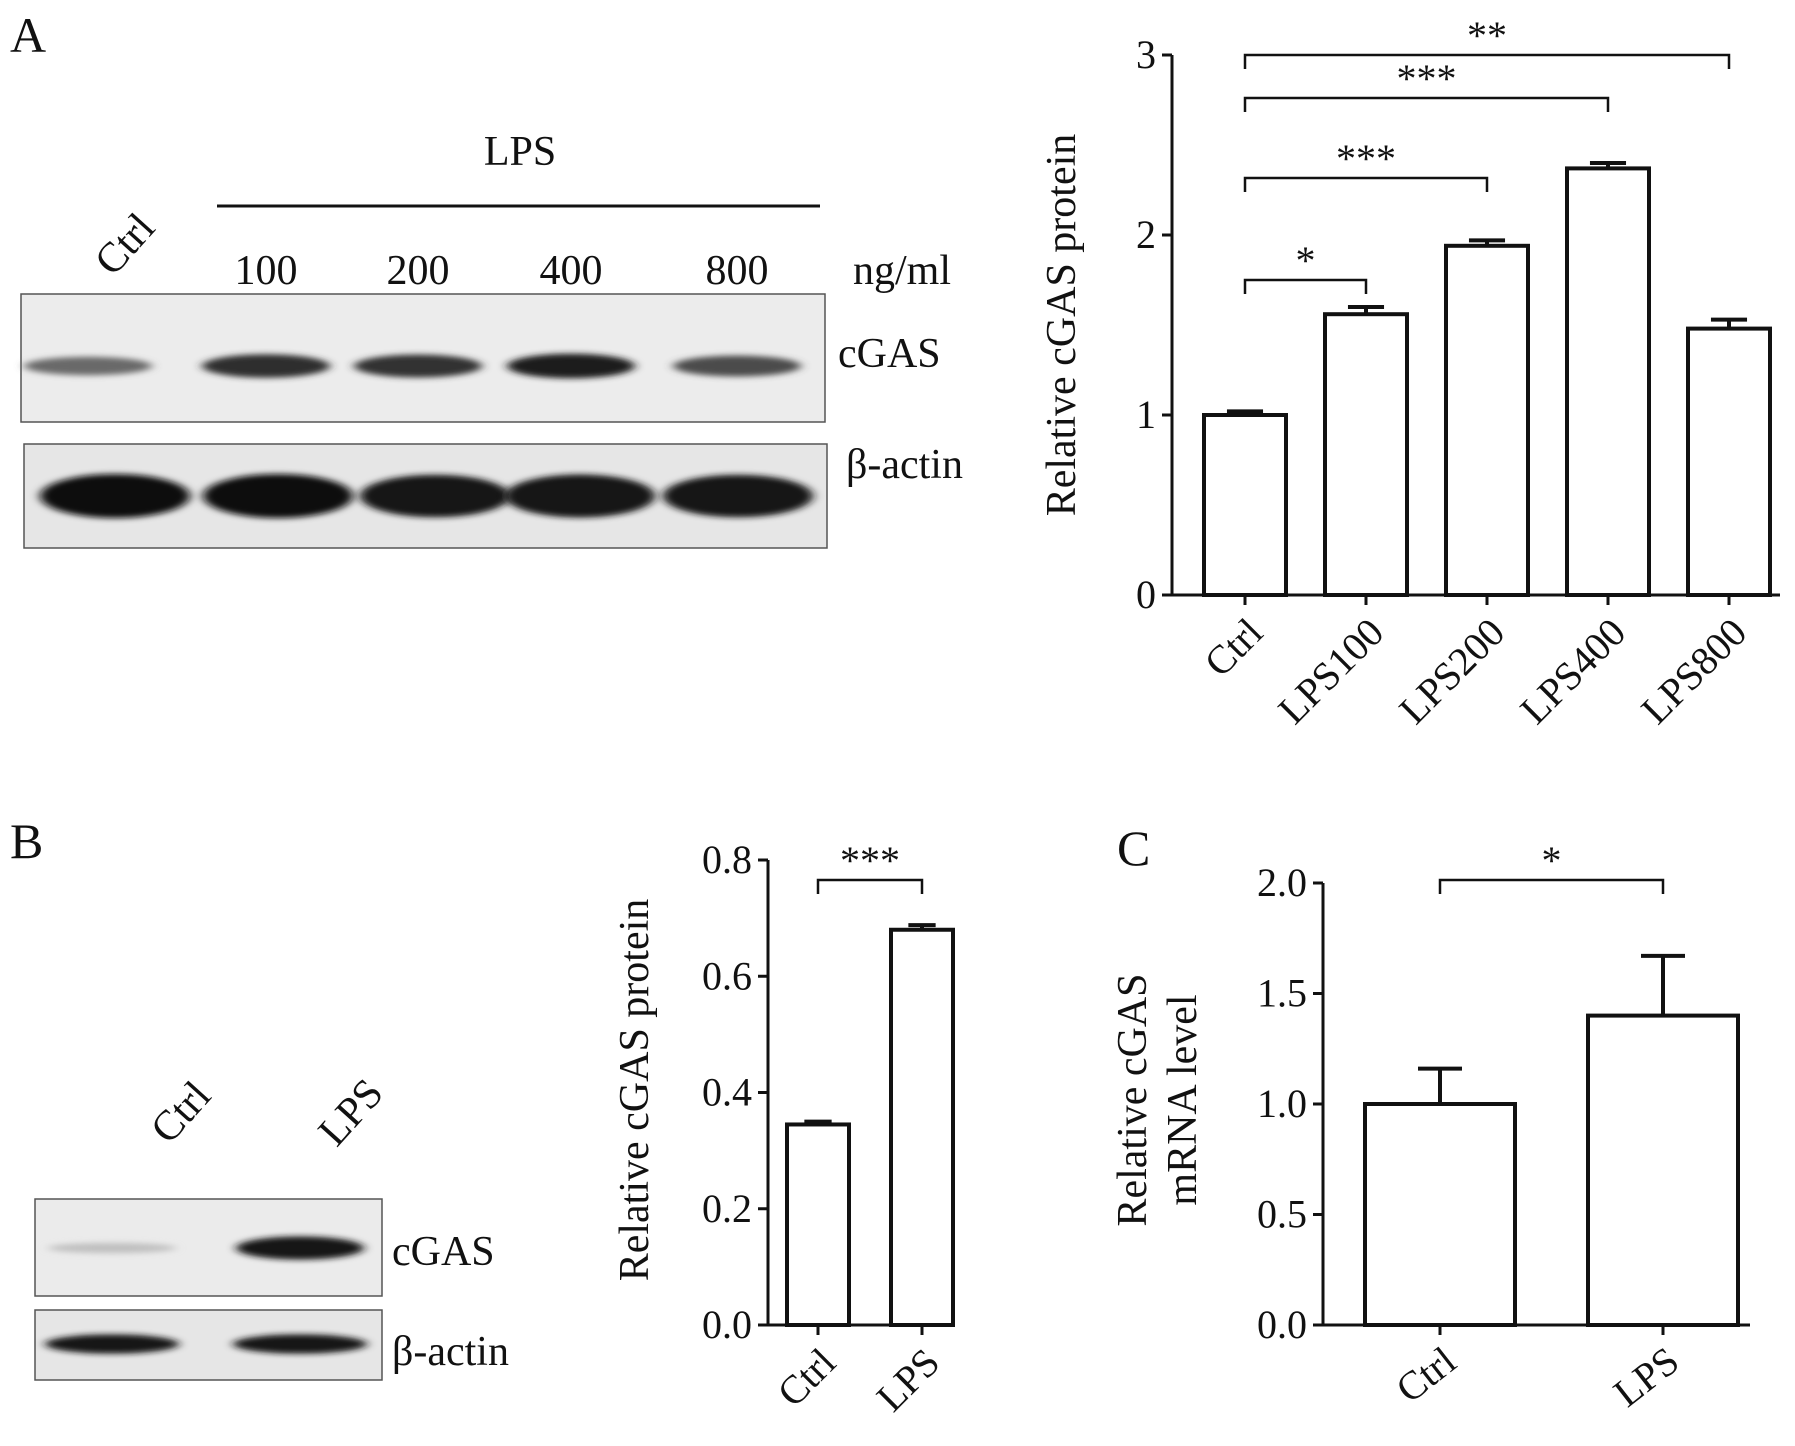 This screenshot has width=1795, height=1446. What do you see at coordinates (1572, 670) in the screenshot?
I see `chart-a-category-label-lps400: LPS400` at bounding box center [1572, 670].